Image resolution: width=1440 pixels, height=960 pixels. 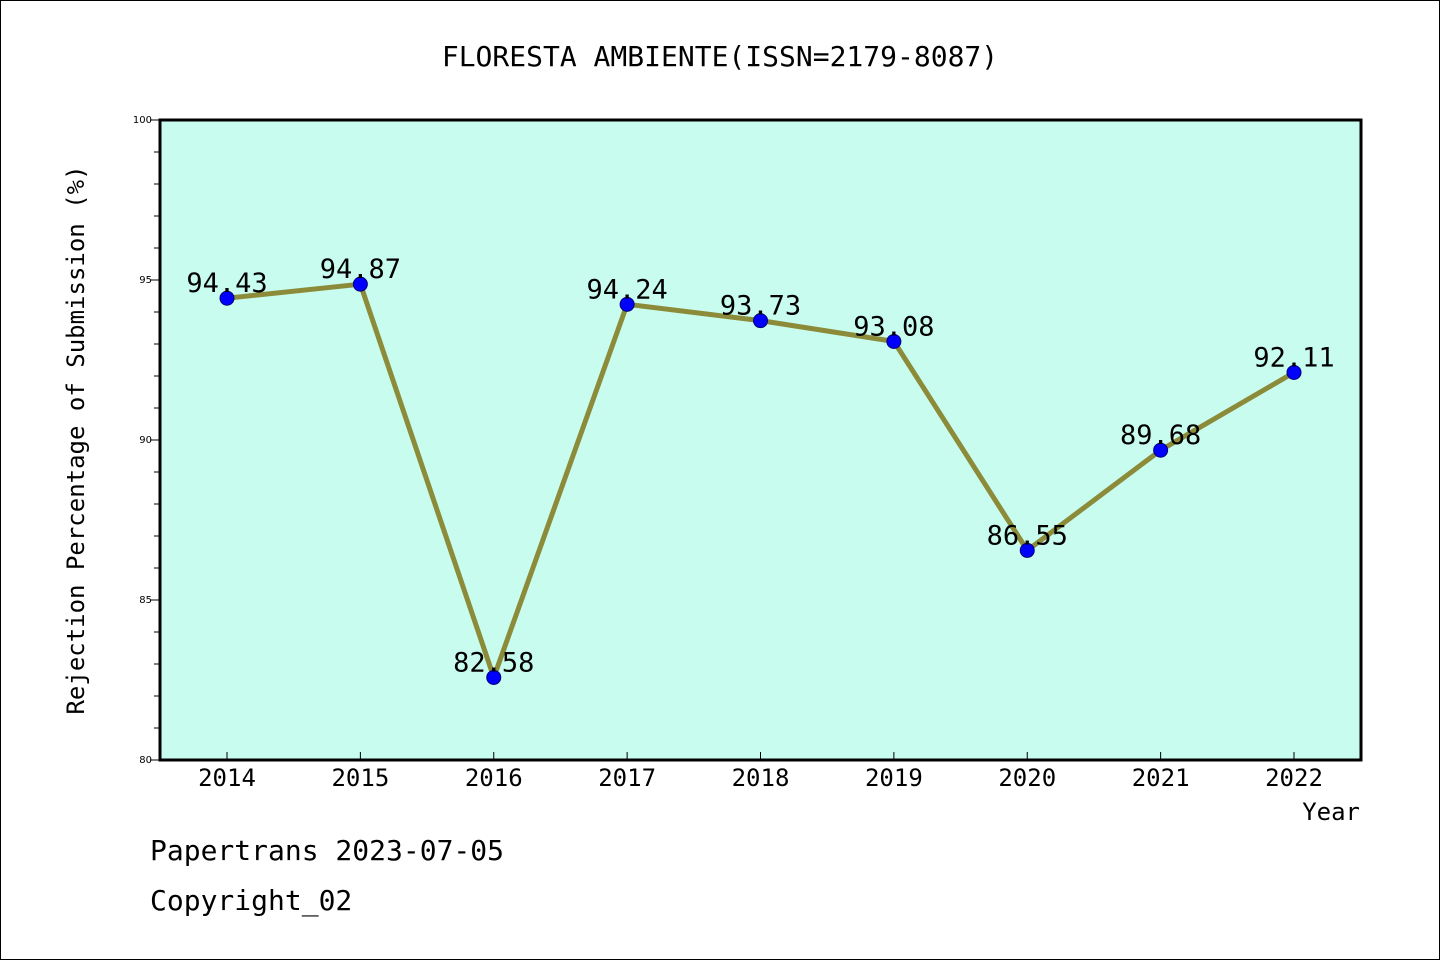 I want to click on x-axis-ticks: 2014 2015 2016 2017 2018 2019 2020 2021 2022, so click(x=760, y=772).